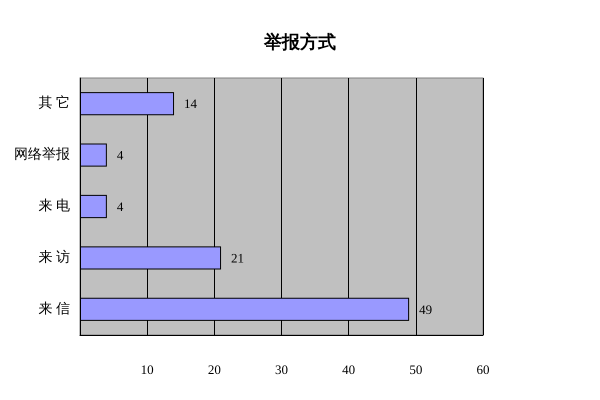 This screenshot has height=400, width=600. Describe the element at coordinates (214, 369) in the screenshot. I see `x-tick-label: 20` at that location.